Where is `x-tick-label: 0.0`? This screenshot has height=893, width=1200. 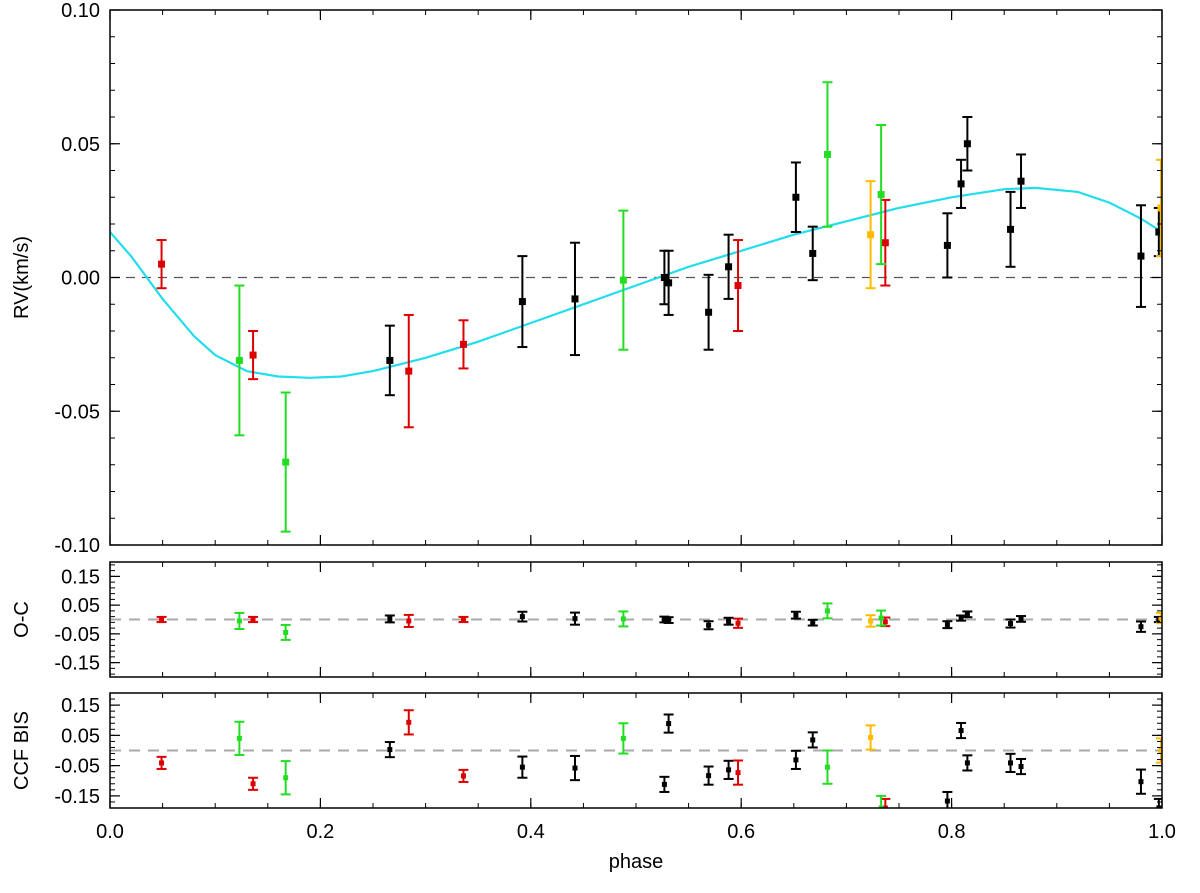
x-tick-label: 0.0 is located at coordinates (110, 832).